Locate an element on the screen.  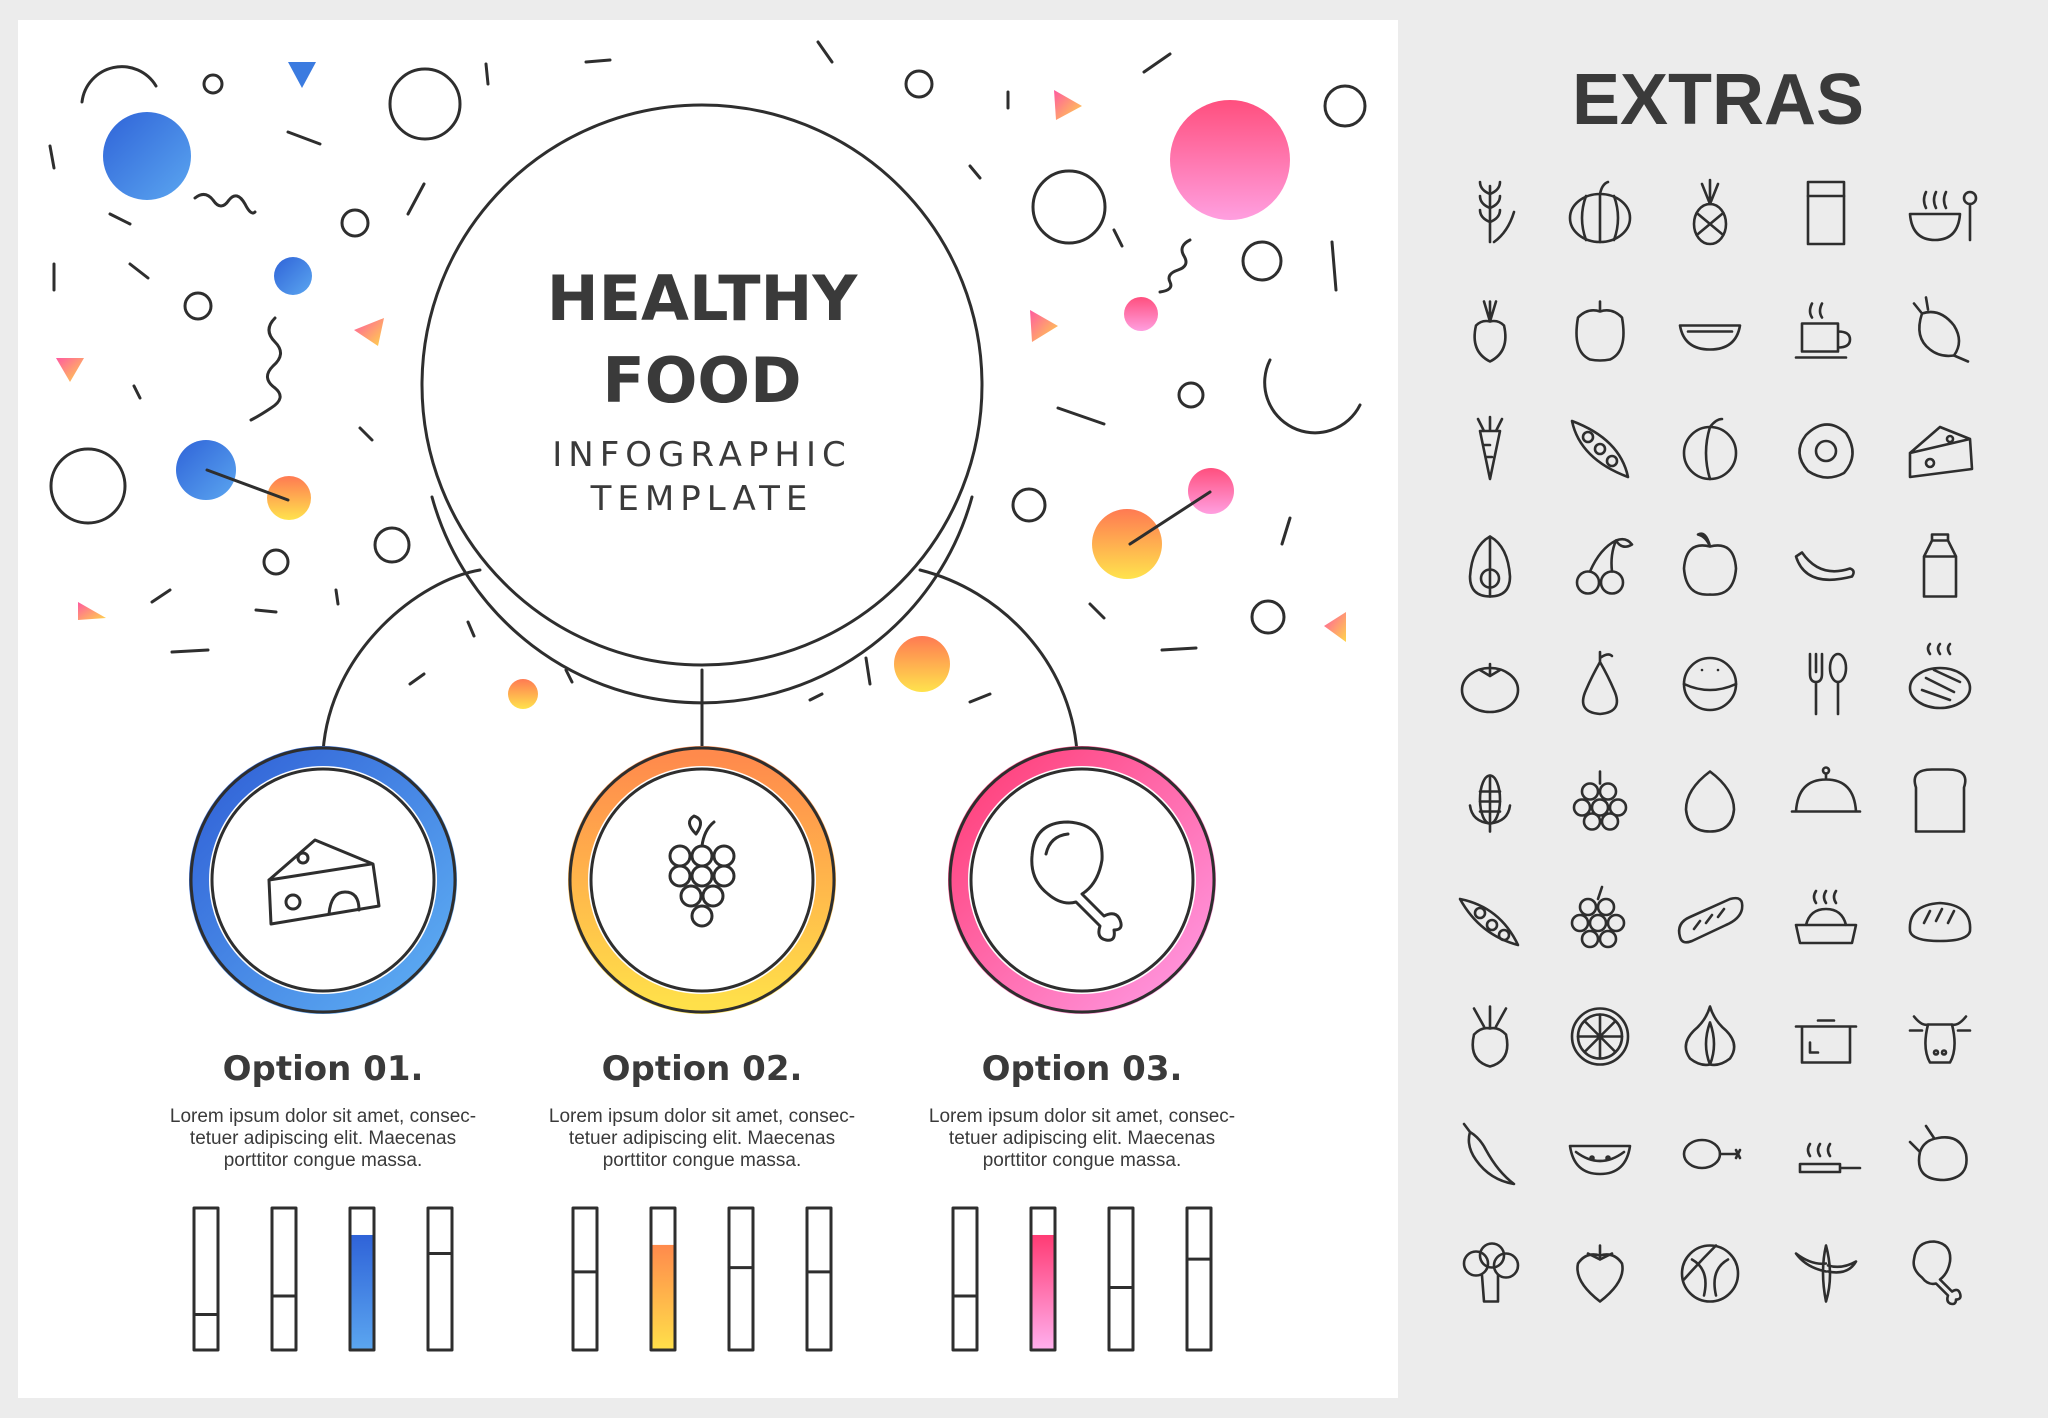
juice-glass-icon is located at coordinates (1826, 213).